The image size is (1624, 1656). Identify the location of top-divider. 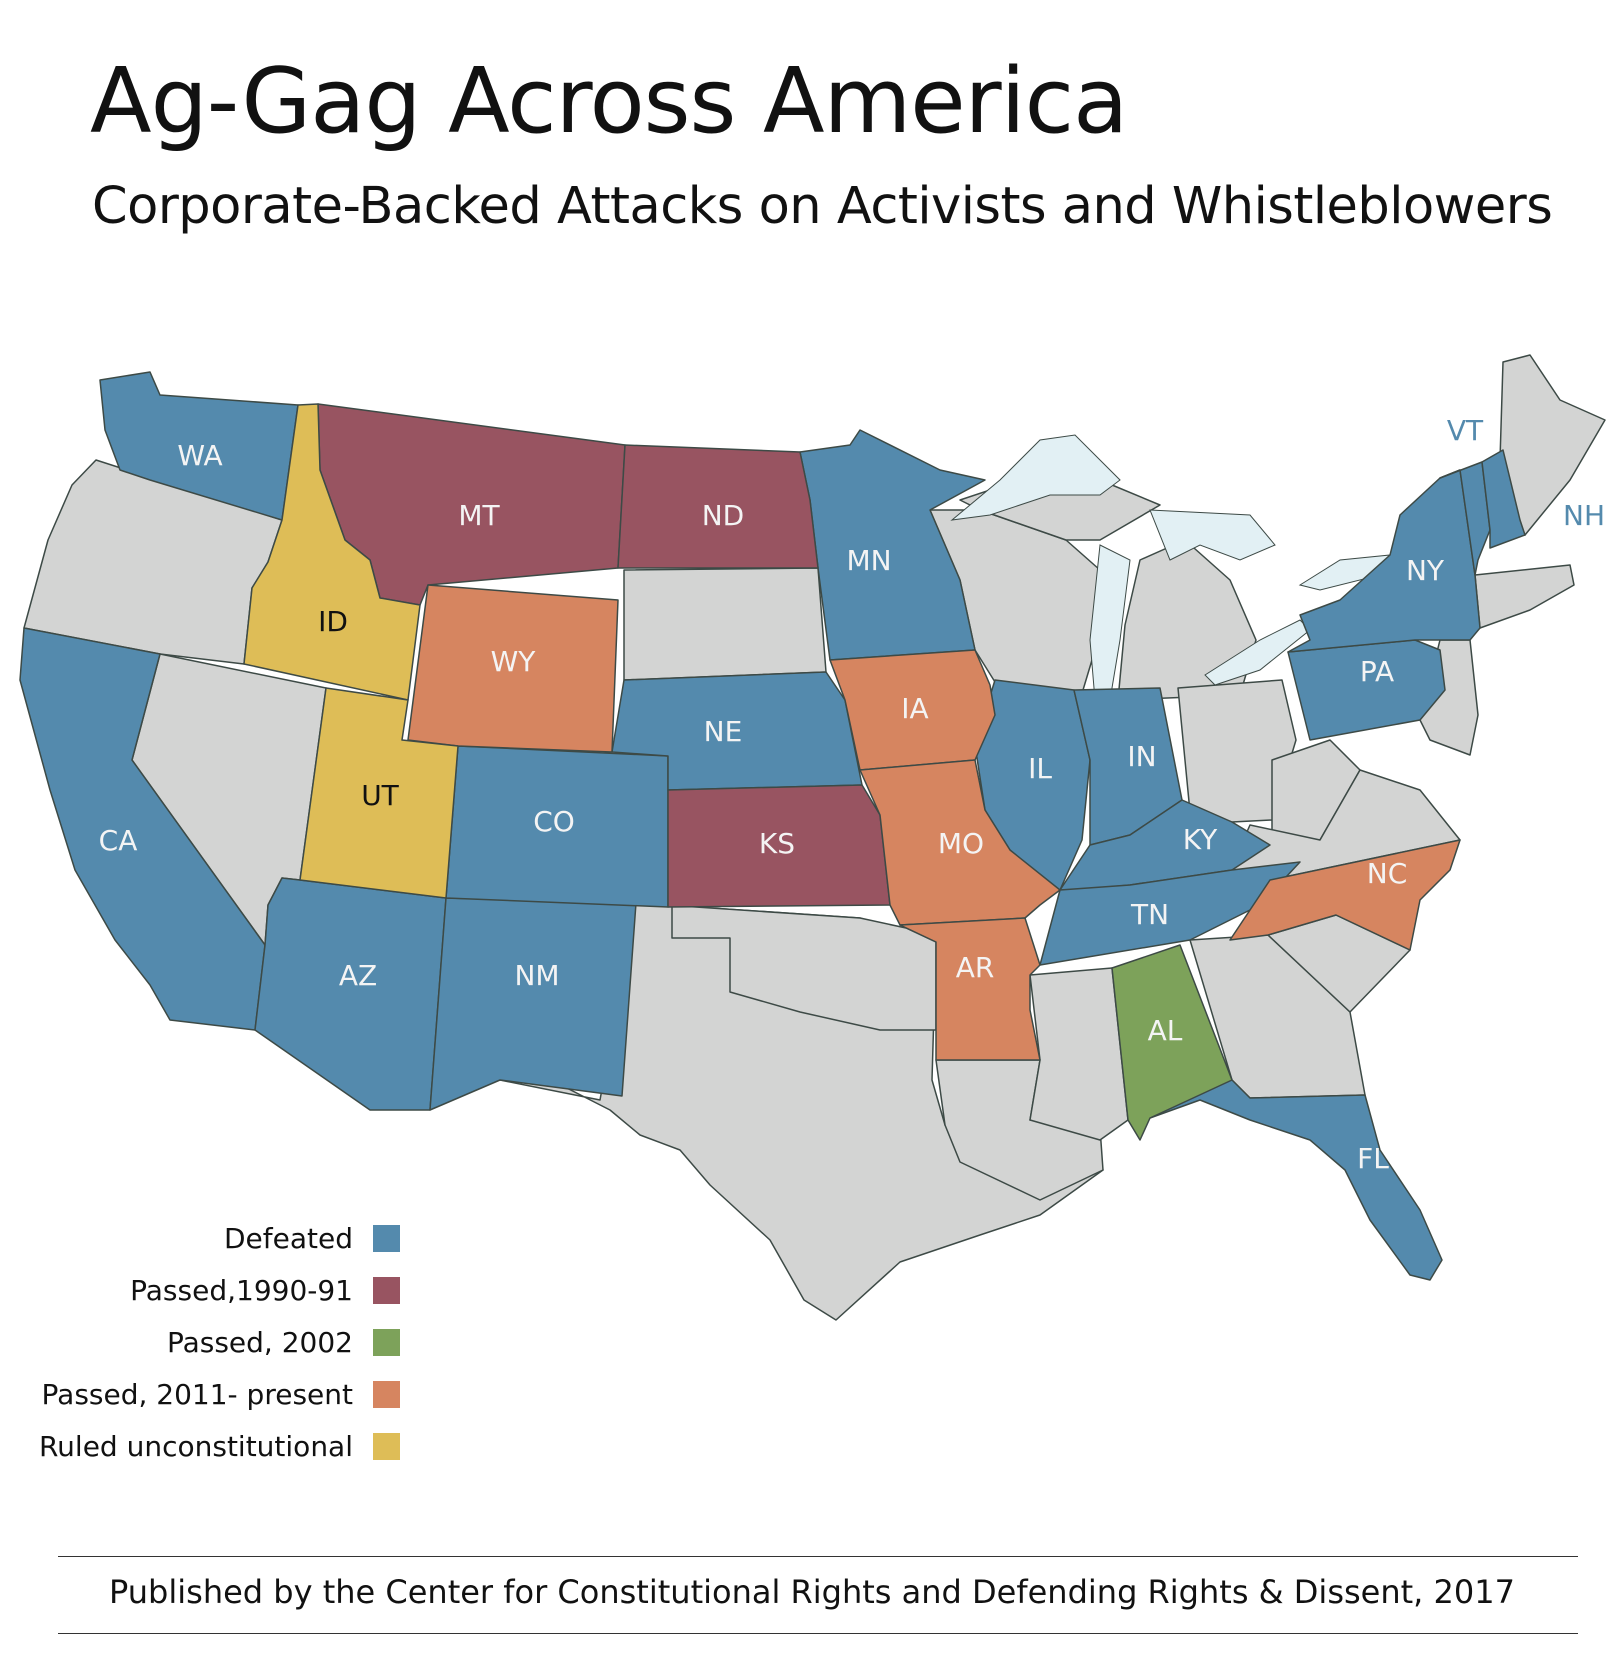
(818, 1556).